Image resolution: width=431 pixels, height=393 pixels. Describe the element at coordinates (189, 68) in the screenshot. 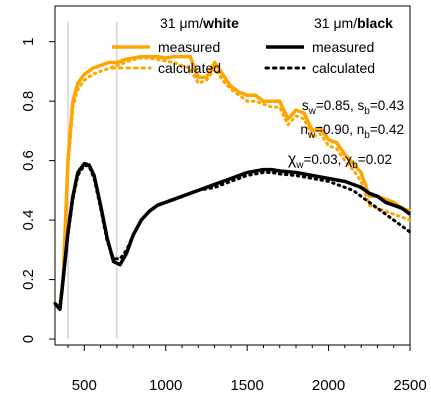

I see `legend-label-white-calculated: calculated` at that location.